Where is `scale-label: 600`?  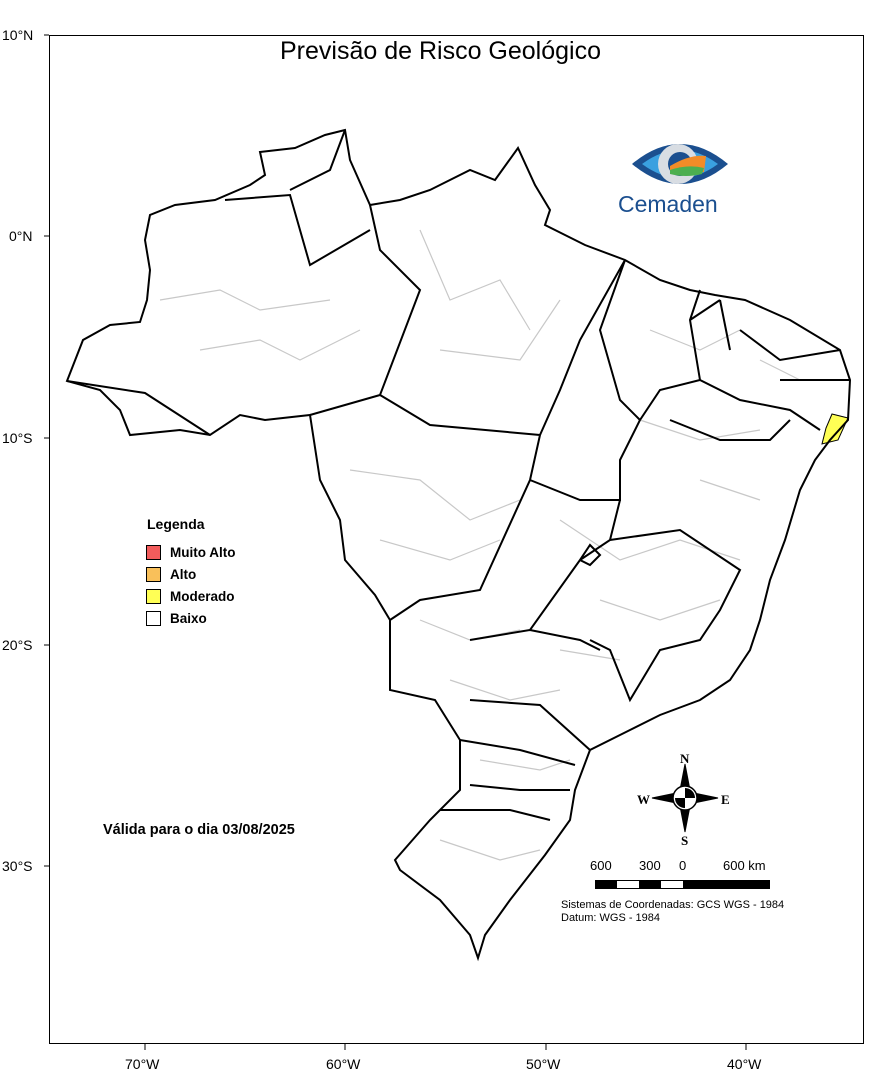 scale-label: 600 is located at coordinates (601, 865).